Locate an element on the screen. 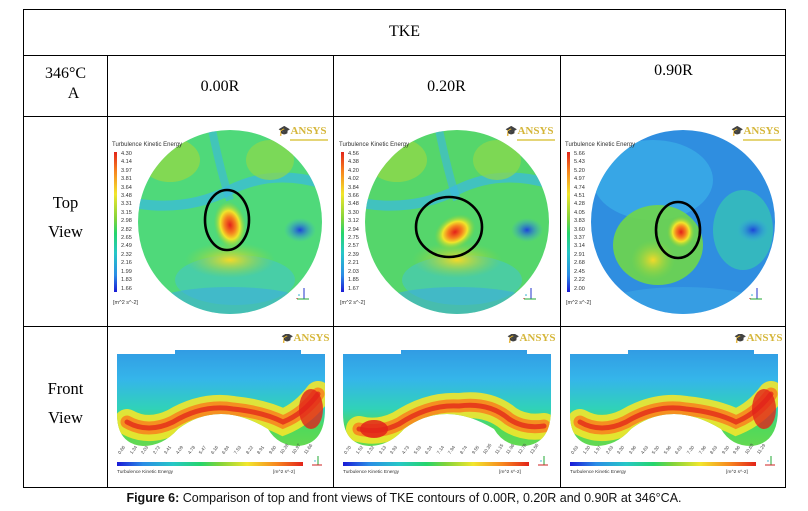 This screenshot has width=808, height=511. legend-tick-label: 4.05 is located at coordinates (579, 212).